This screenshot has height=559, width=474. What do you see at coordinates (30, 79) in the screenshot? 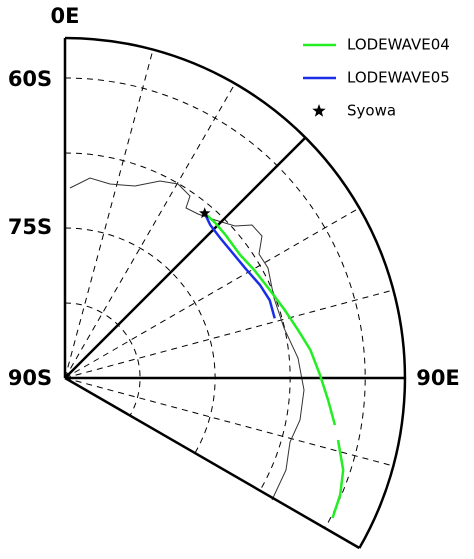
I see `lat-label: 60S` at bounding box center [30, 79].